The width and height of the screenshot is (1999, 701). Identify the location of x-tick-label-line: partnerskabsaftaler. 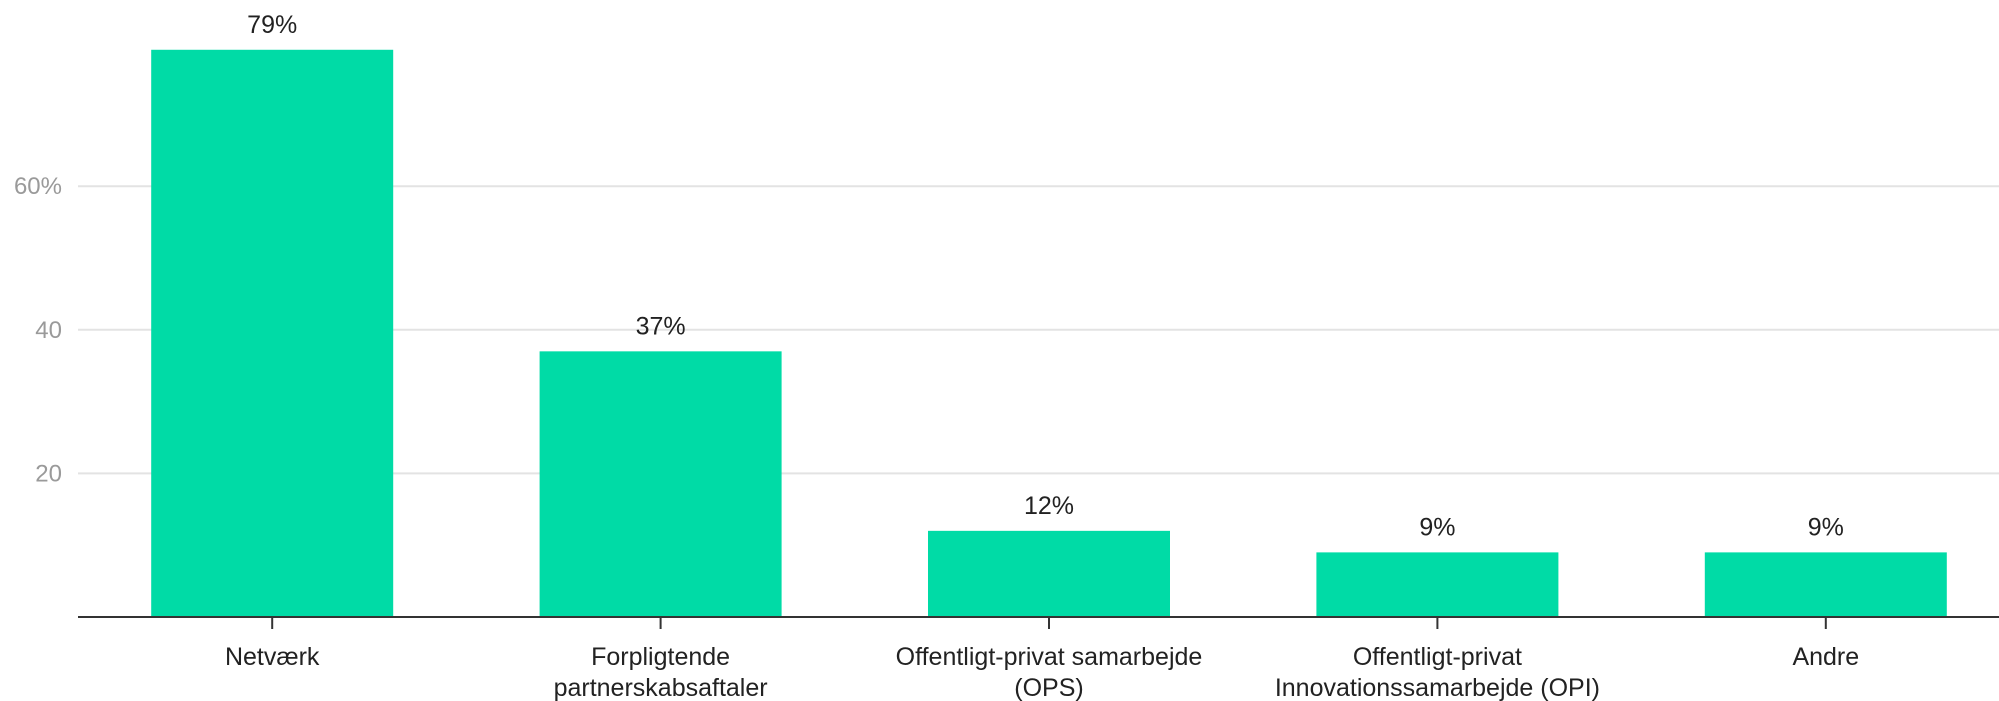
(661, 687).